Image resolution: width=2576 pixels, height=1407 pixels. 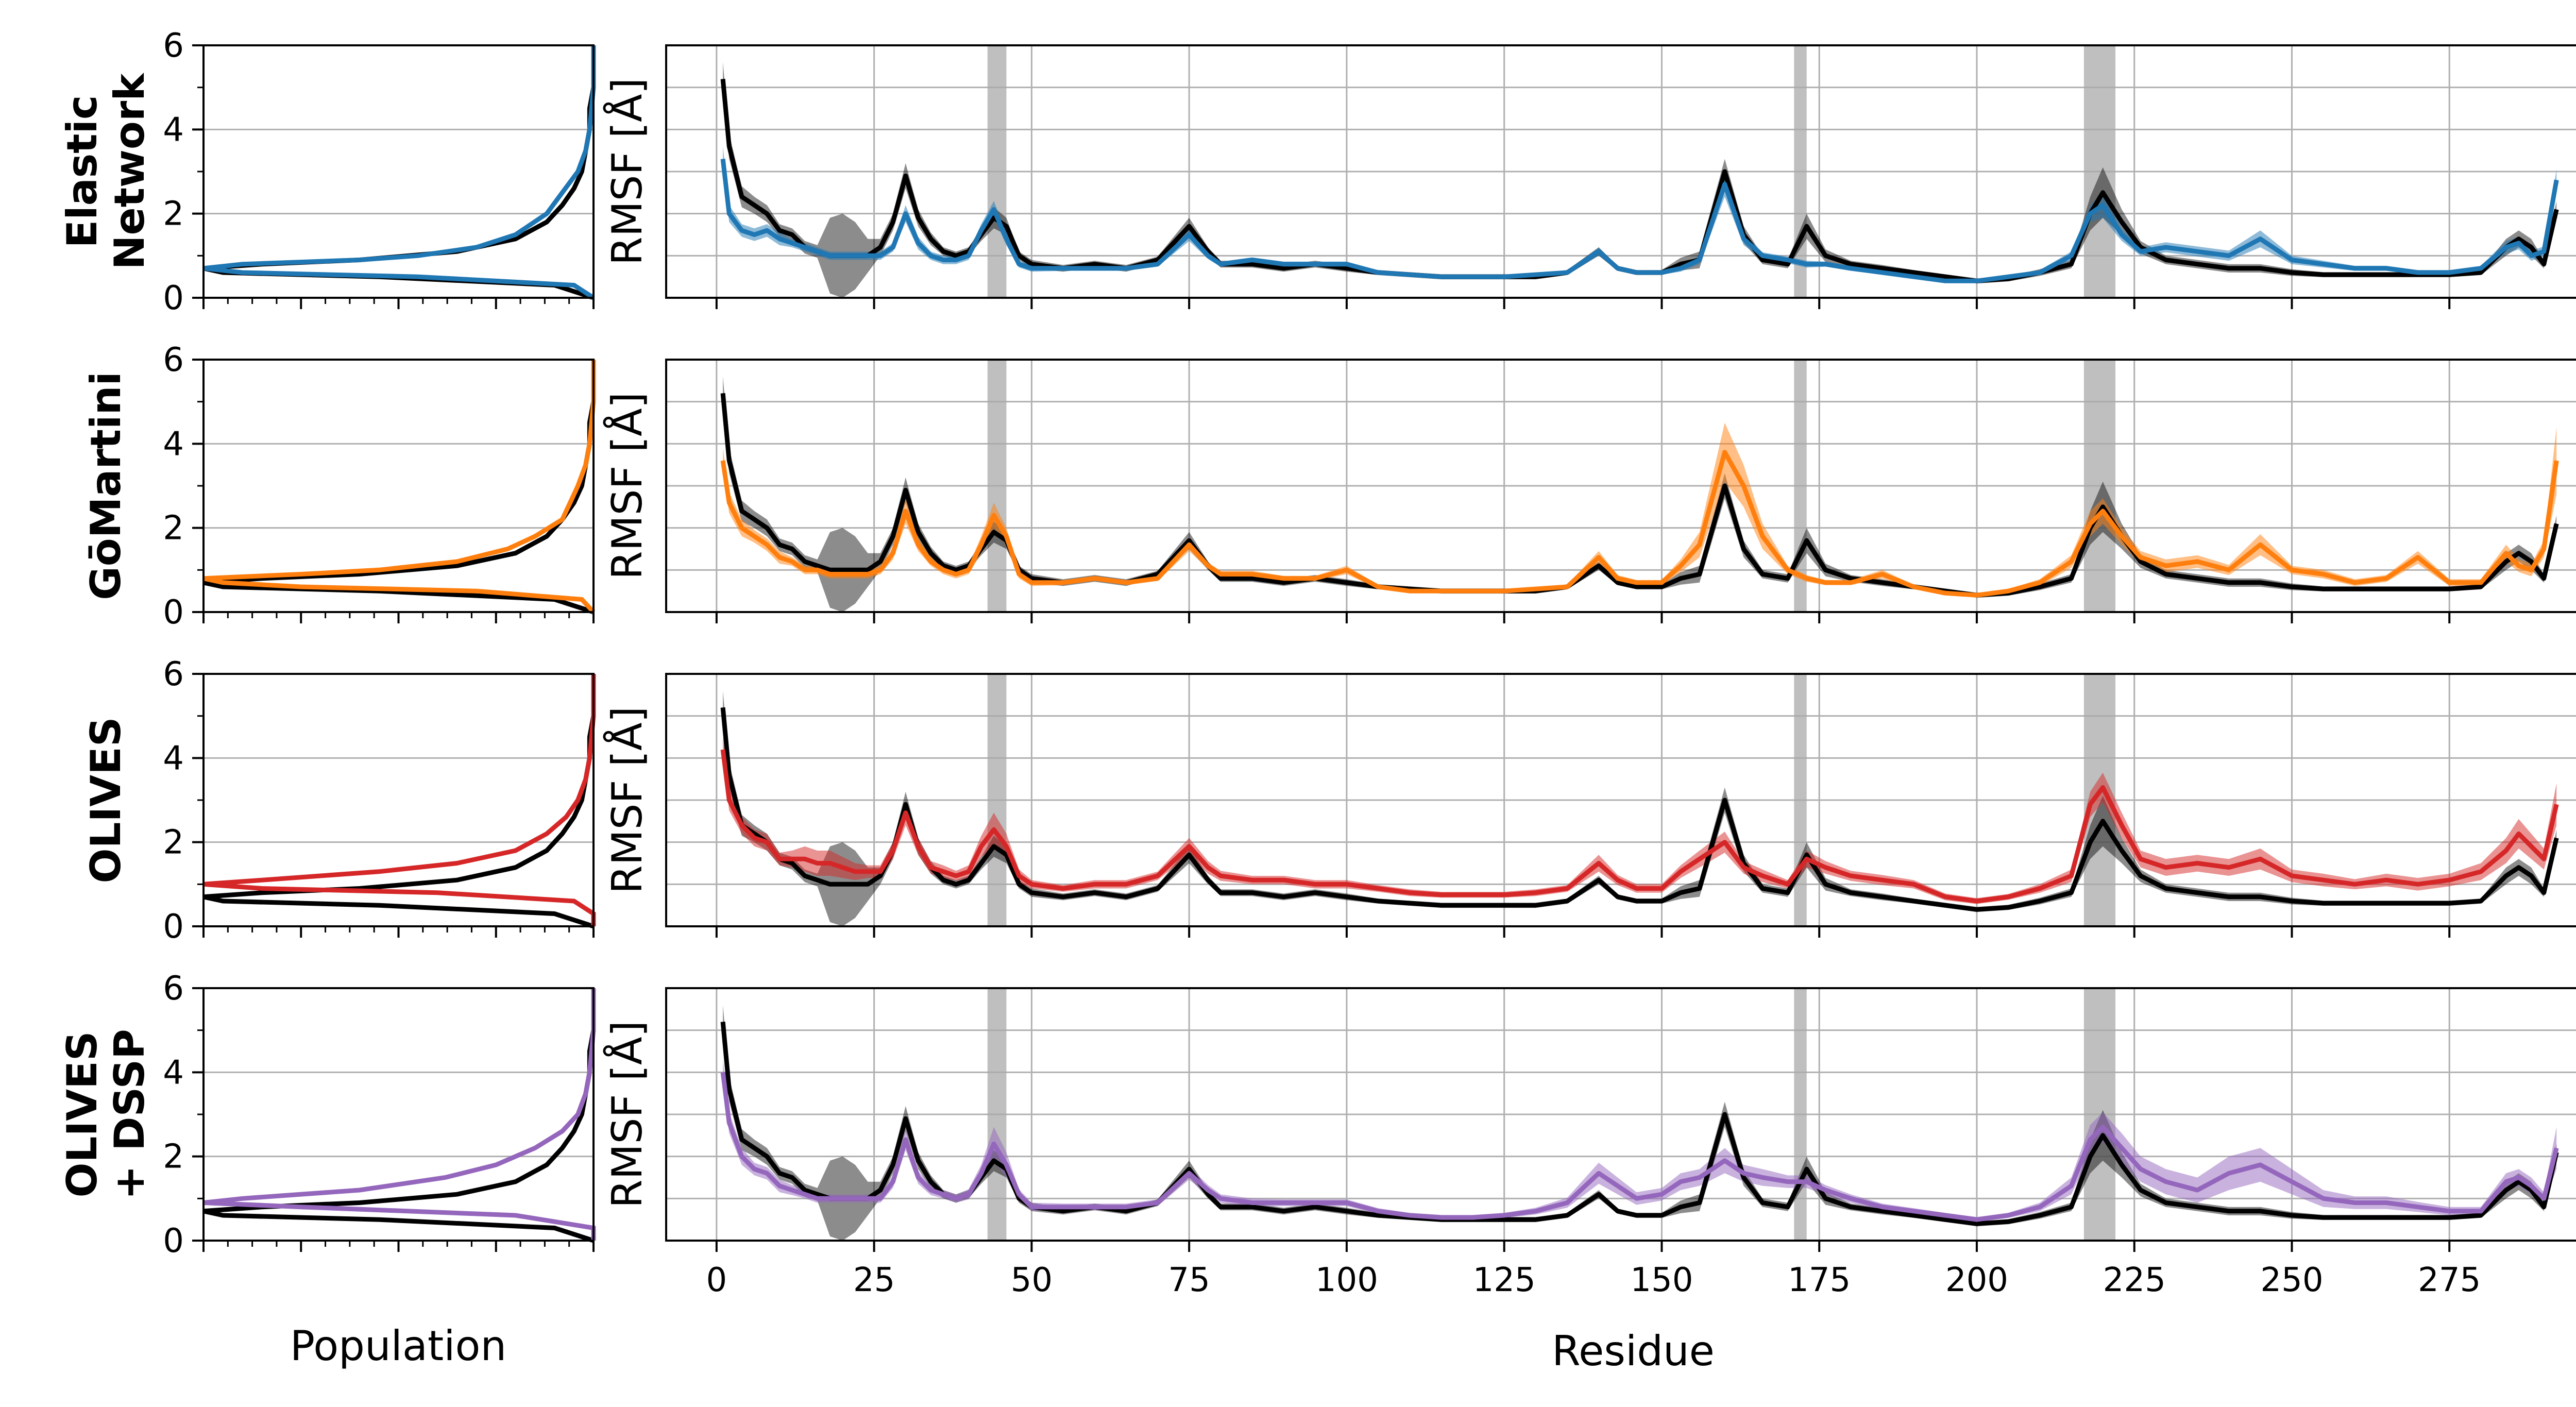 What do you see at coordinates (716, 1280) in the screenshot?
I see `main-xtick-label: 0` at bounding box center [716, 1280].